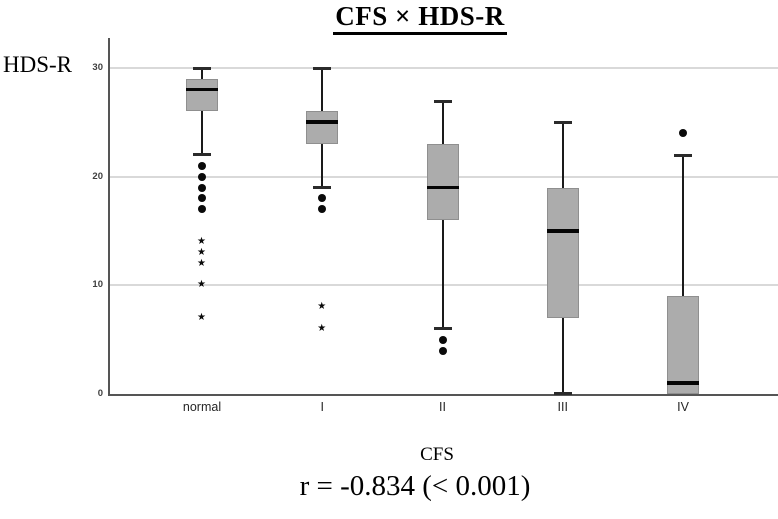  Describe the element at coordinates (109, 217) in the screenshot. I see `y-axis-line` at that location.